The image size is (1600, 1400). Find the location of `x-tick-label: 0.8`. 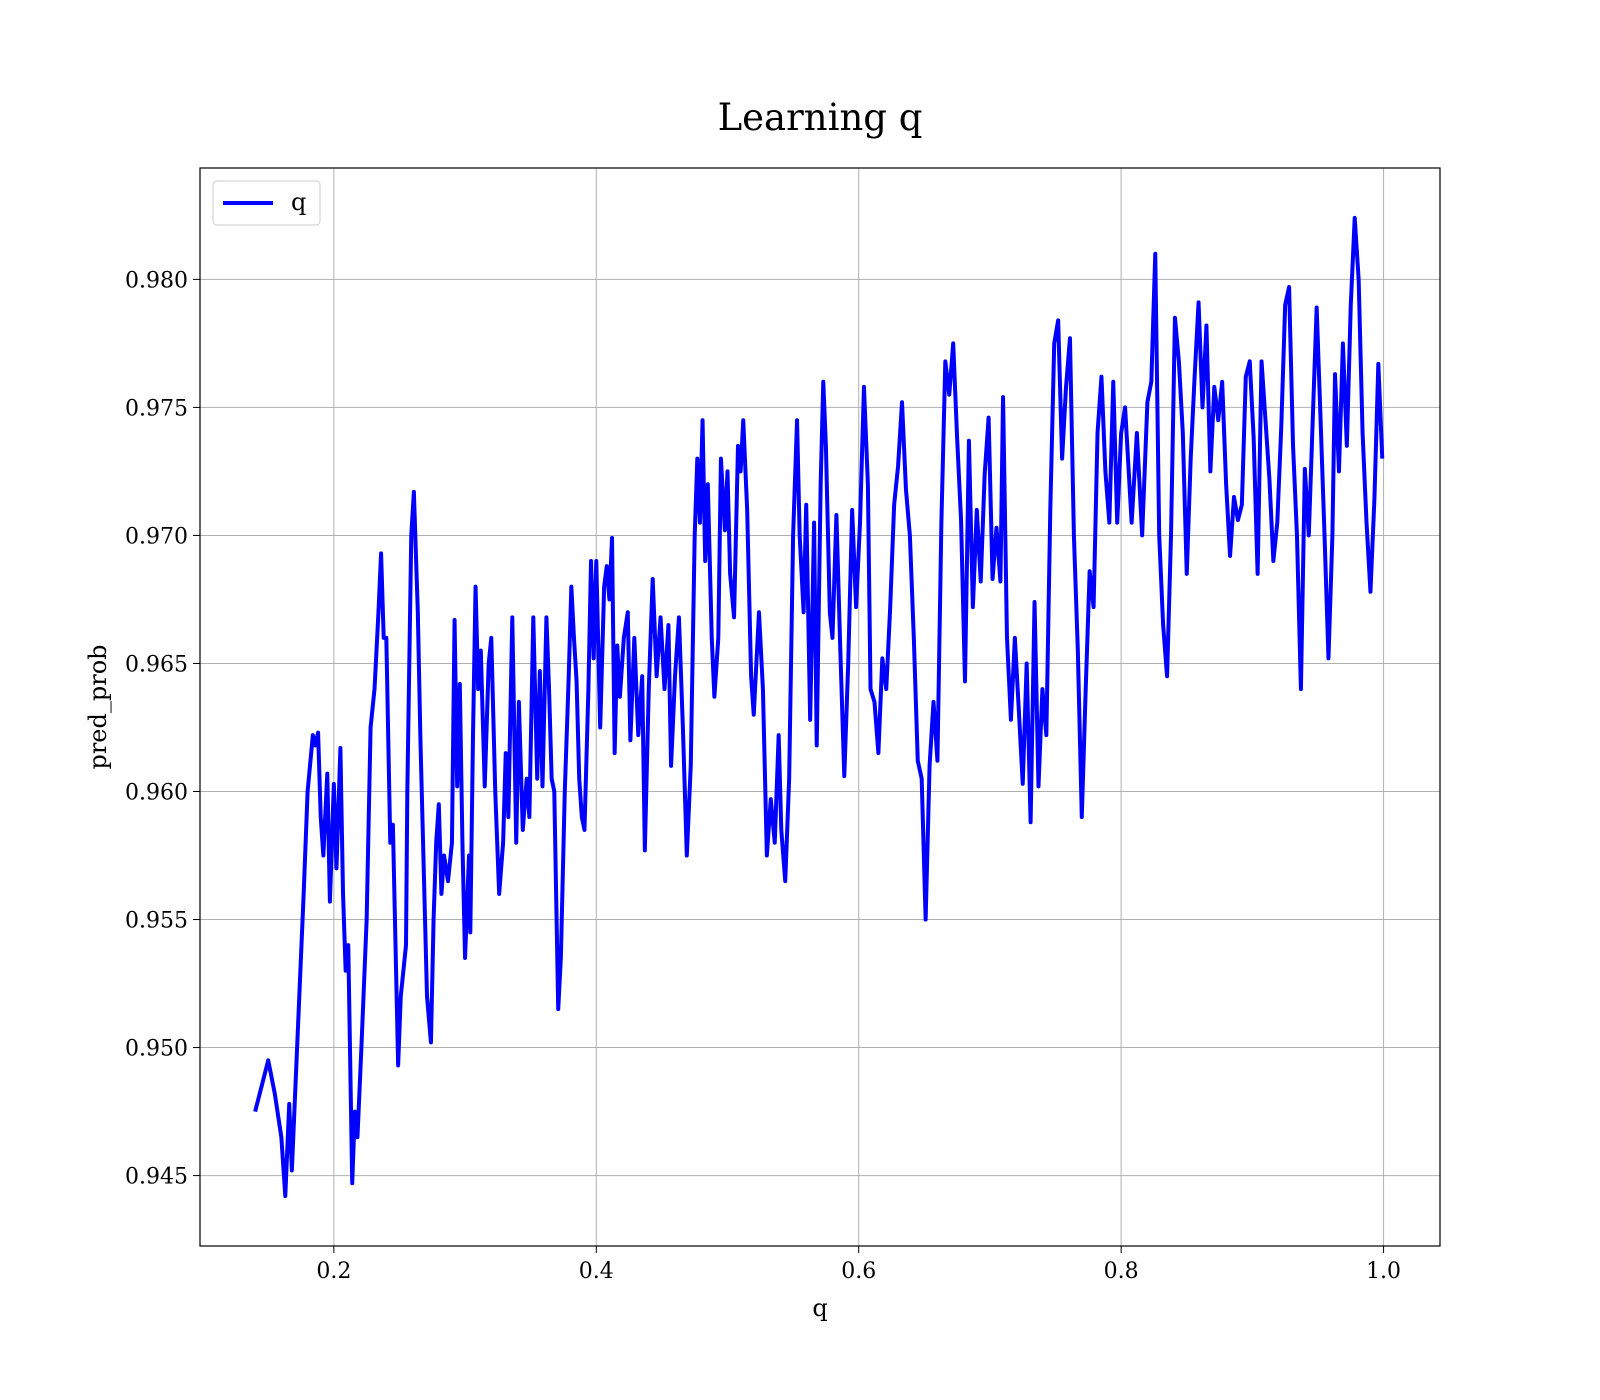

x-tick-label: 0.8 is located at coordinates (1121, 1271).